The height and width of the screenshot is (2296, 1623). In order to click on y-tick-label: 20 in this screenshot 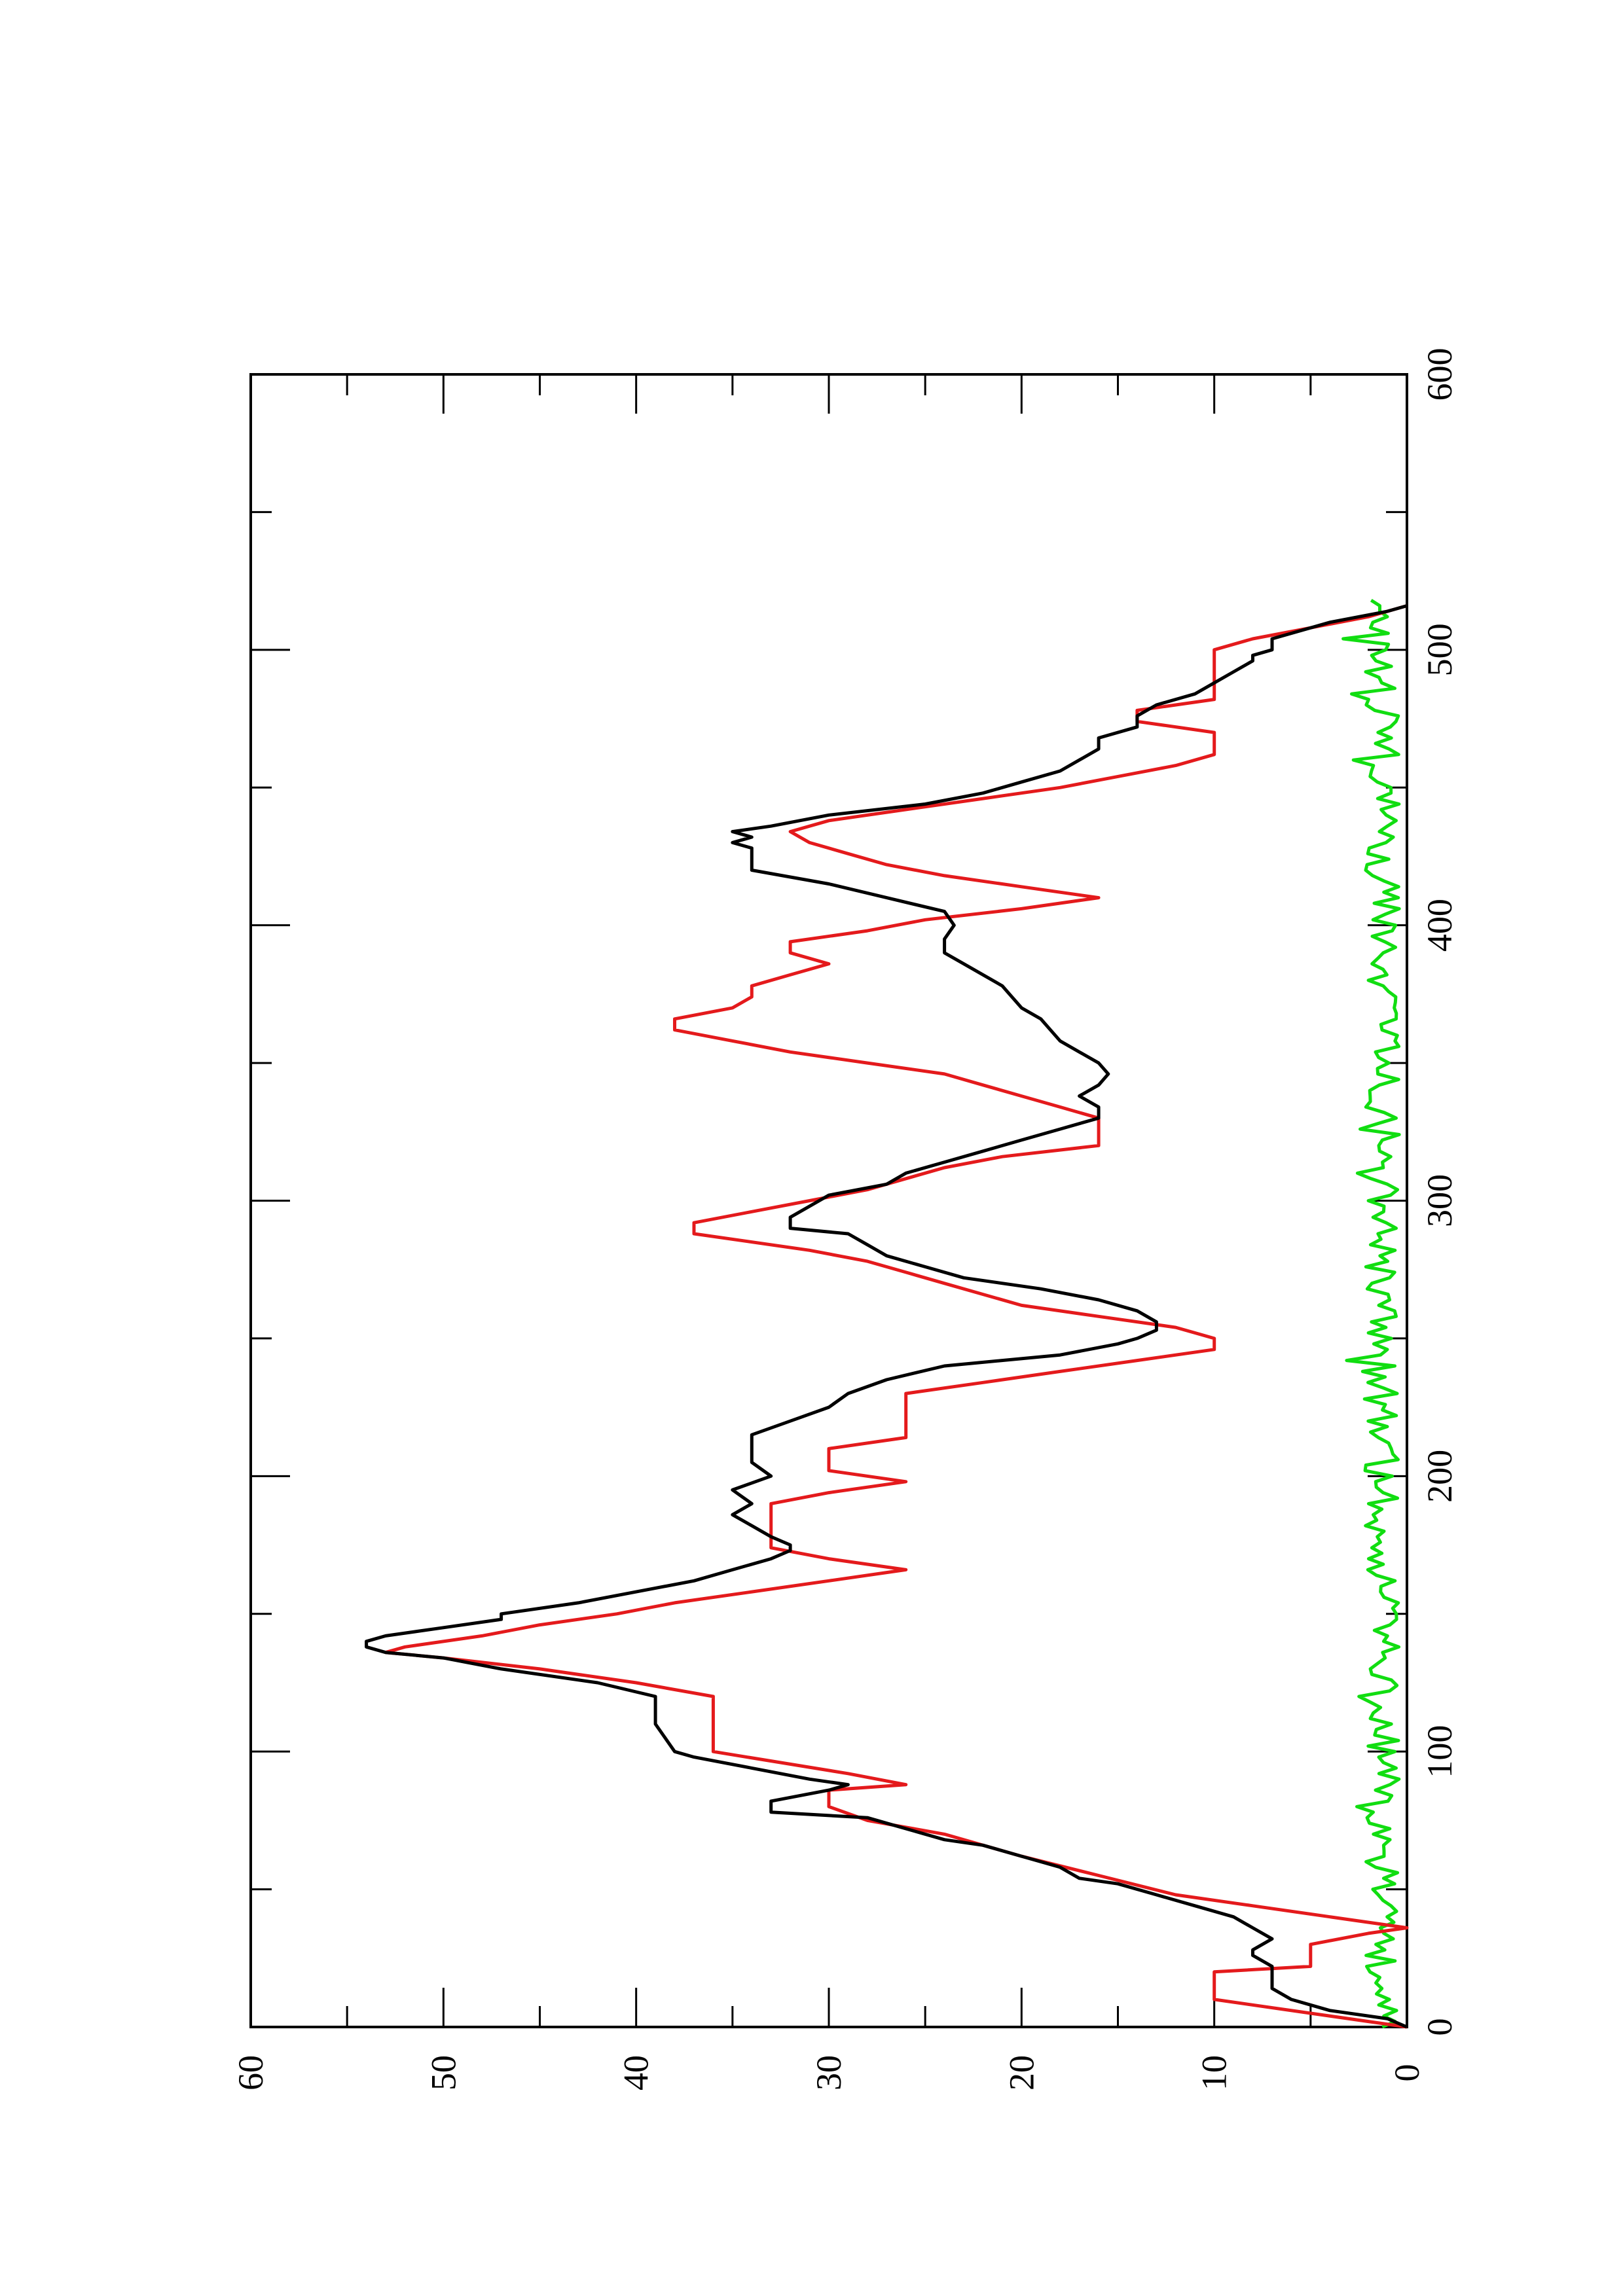, I will do `click(1021, 2072)`.